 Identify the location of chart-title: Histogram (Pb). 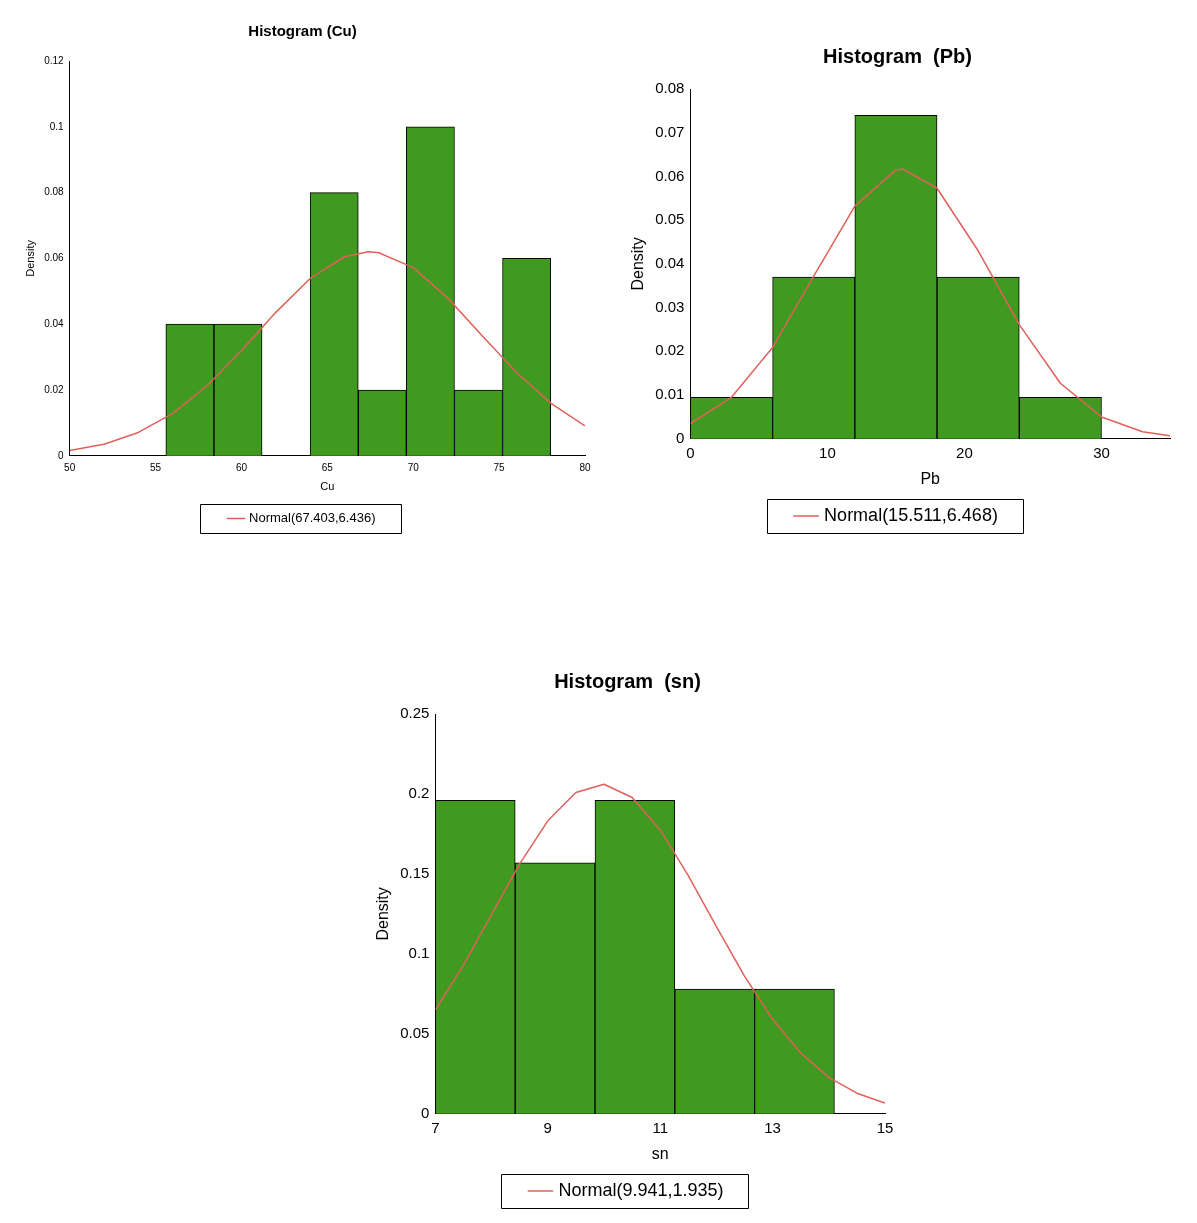
(897, 55).